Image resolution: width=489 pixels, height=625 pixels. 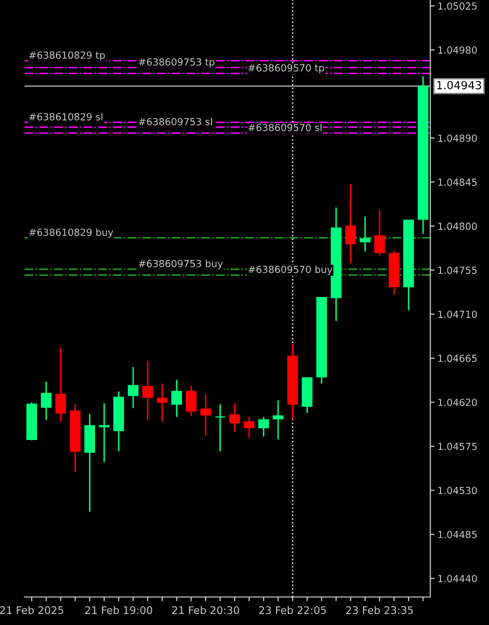 What do you see at coordinates (71, 233) in the screenshot?
I see `ref-line-label: #638610829 buy` at bounding box center [71, 233].